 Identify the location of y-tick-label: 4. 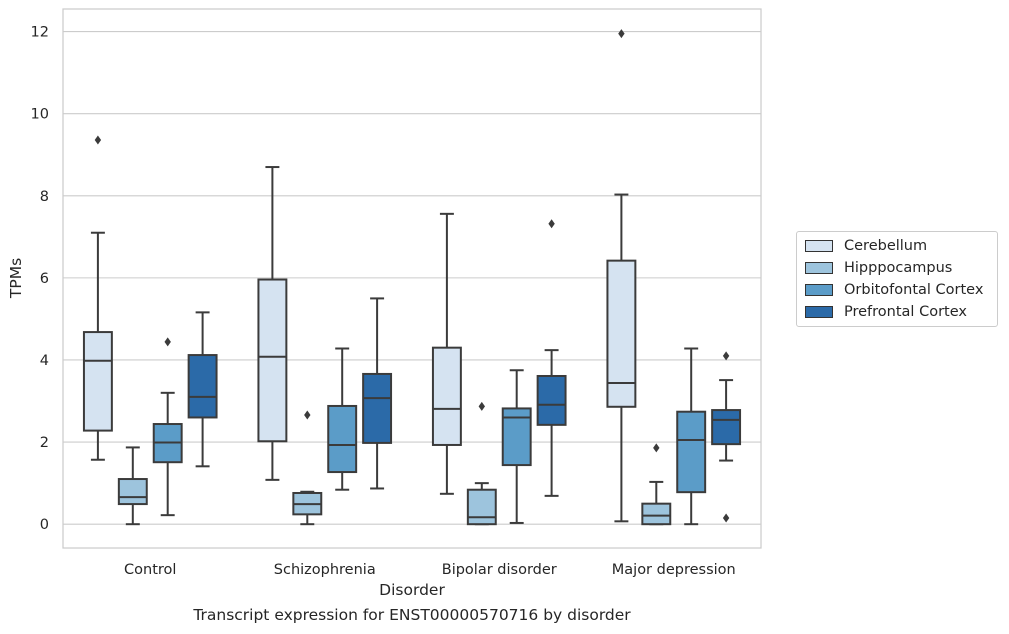
(44, 361).